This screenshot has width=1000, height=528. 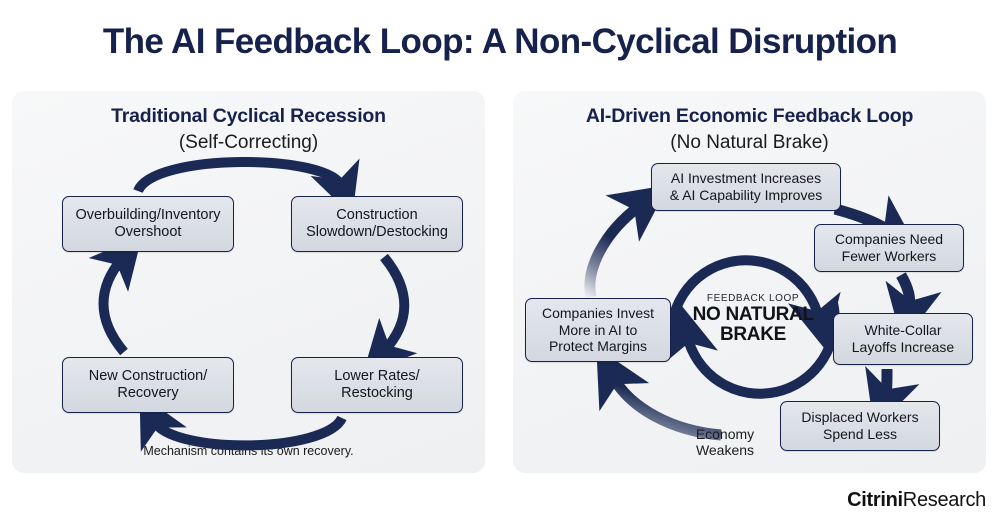 I want to click on node-line-1: Companies Need, so click(x=889, y=239).